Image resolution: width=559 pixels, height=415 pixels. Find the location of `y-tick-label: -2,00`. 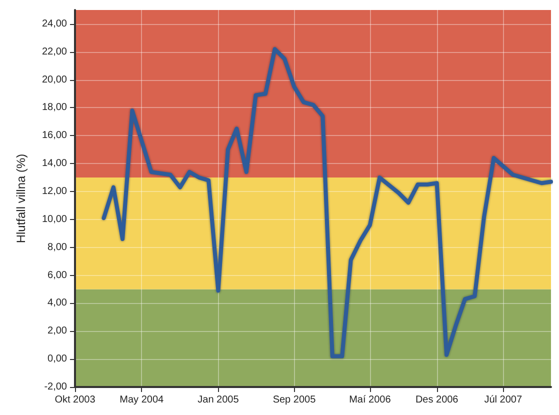

y-tick-label: -2,00 is located at coordinates (56, 387).